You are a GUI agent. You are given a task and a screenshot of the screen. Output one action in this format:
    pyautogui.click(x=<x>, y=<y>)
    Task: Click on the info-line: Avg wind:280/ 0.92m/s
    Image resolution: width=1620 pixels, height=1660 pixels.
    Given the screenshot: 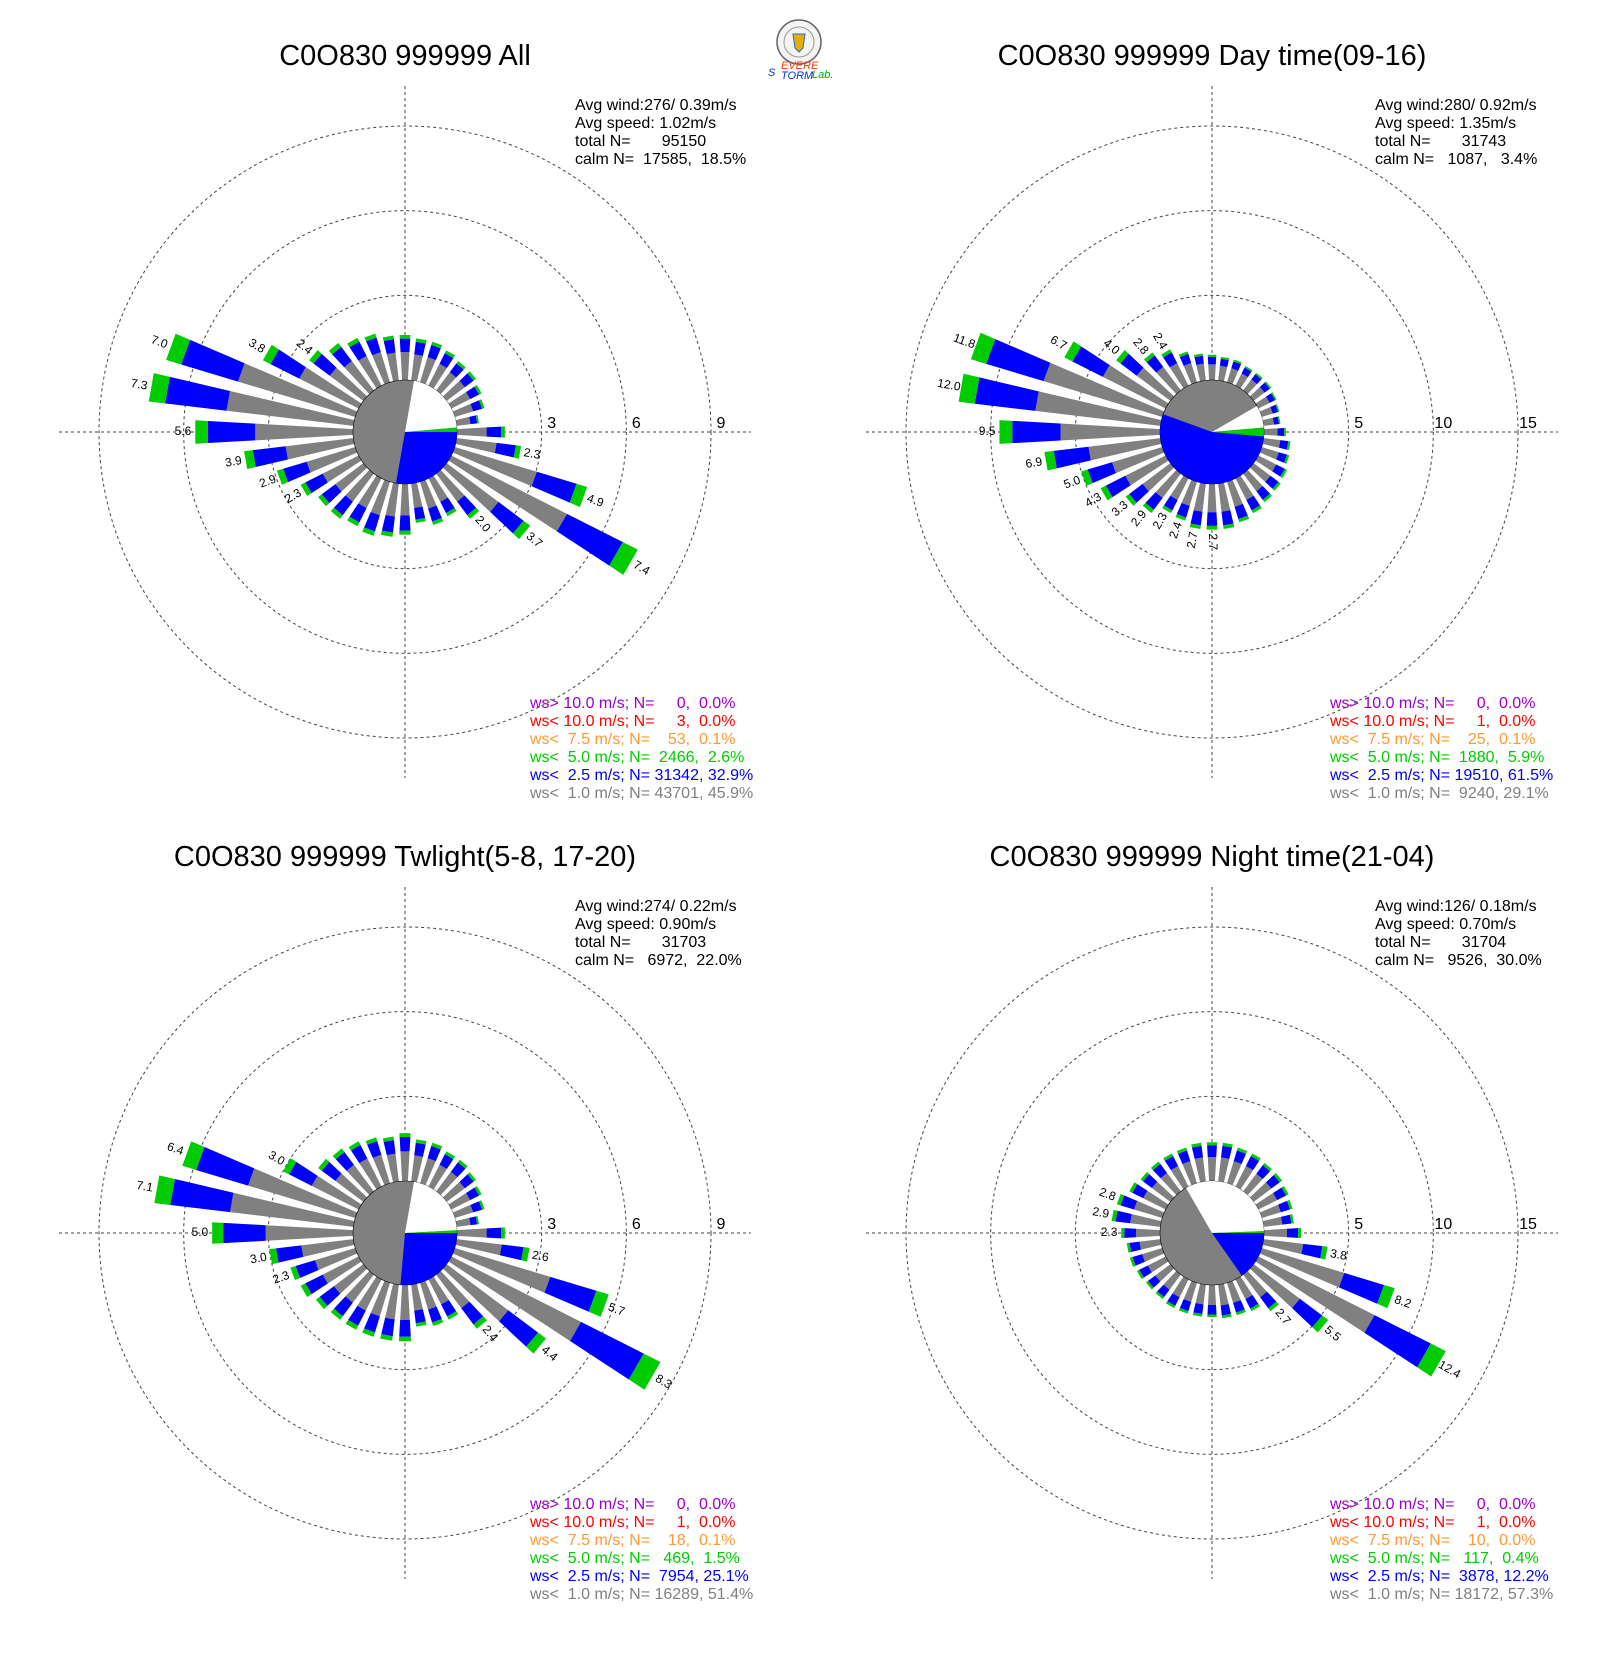 What is the action you would take?
    pyautogui.click(x=1456, y=105)
    